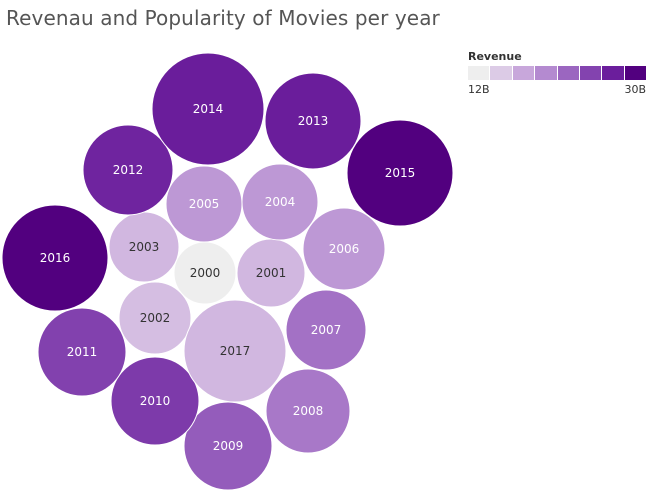 This screenshot has height=498, width=651. I want to click on bubble-circle-2012, so click(128, 170).